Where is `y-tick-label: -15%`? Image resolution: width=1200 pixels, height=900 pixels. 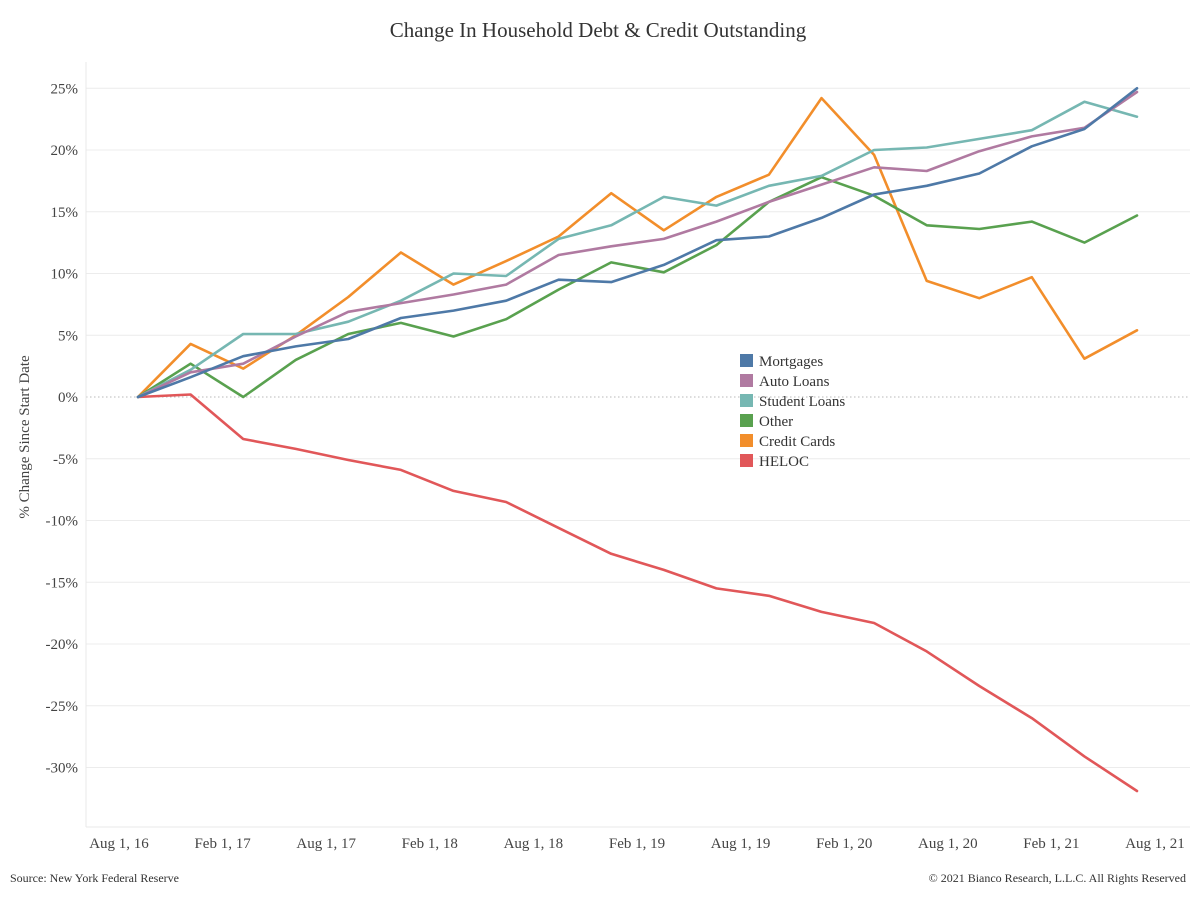
y-tick-label: -15% is located at coordinates (62, 583).